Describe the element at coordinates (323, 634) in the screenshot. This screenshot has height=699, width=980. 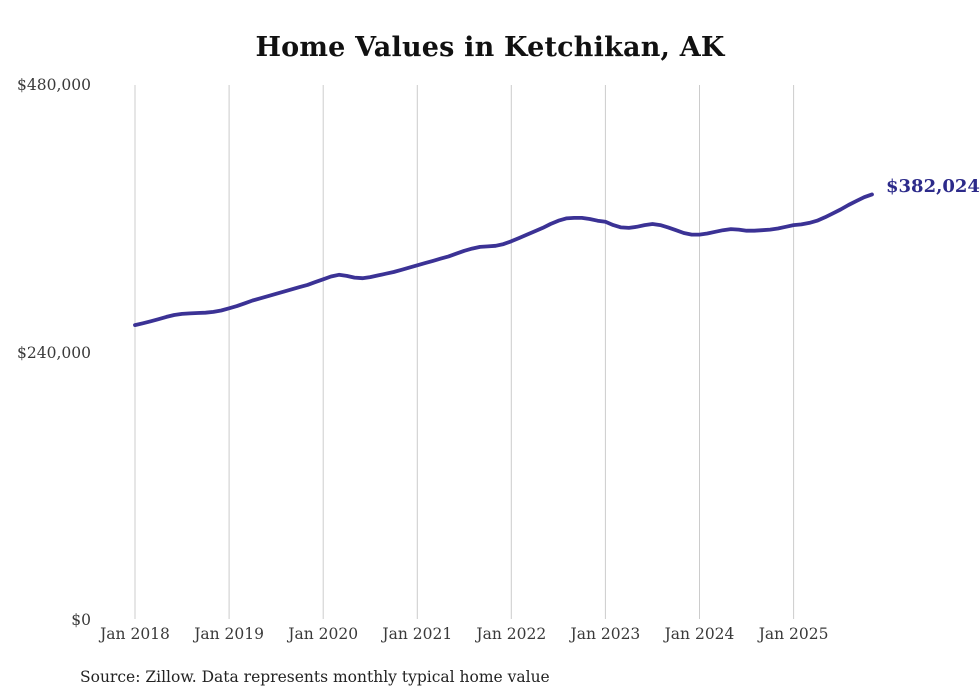
I see `x-axis-tick-jan-2020: Jan 2020` at that location.